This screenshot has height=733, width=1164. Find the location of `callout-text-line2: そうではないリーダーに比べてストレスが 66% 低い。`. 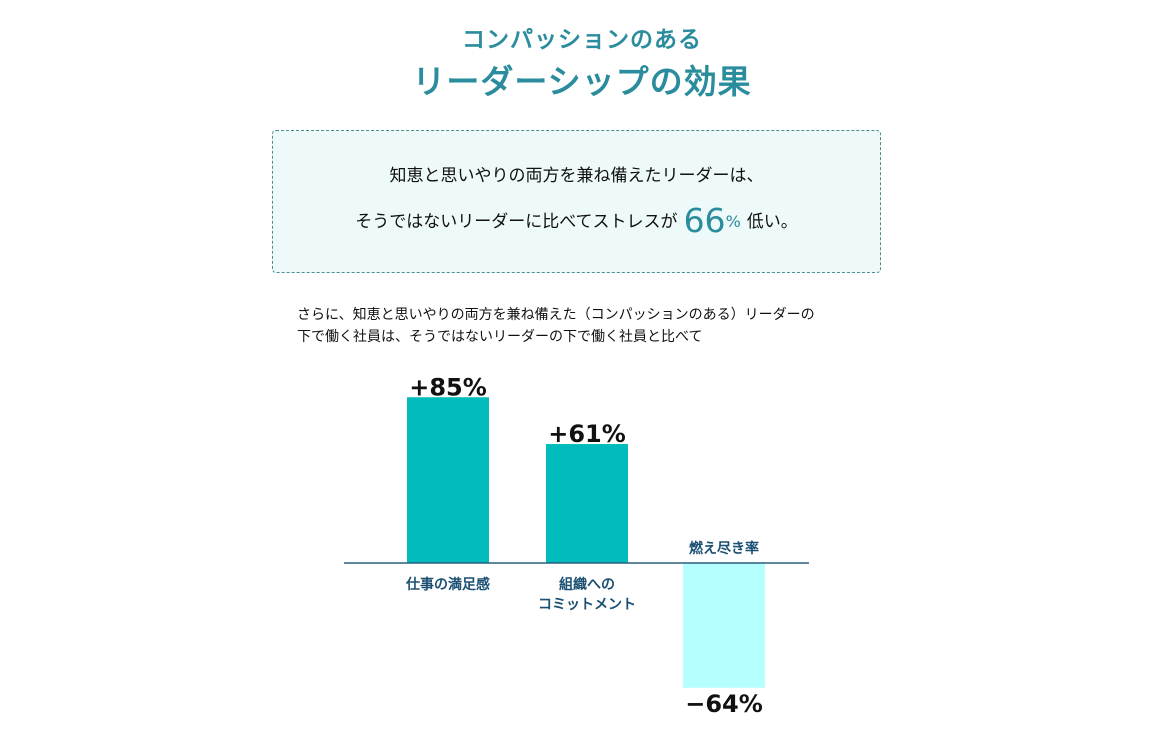

callout-text-line2: そうではないリーダーに比べてストレスが 66% 低い。 is located at coordinates (576, 220).